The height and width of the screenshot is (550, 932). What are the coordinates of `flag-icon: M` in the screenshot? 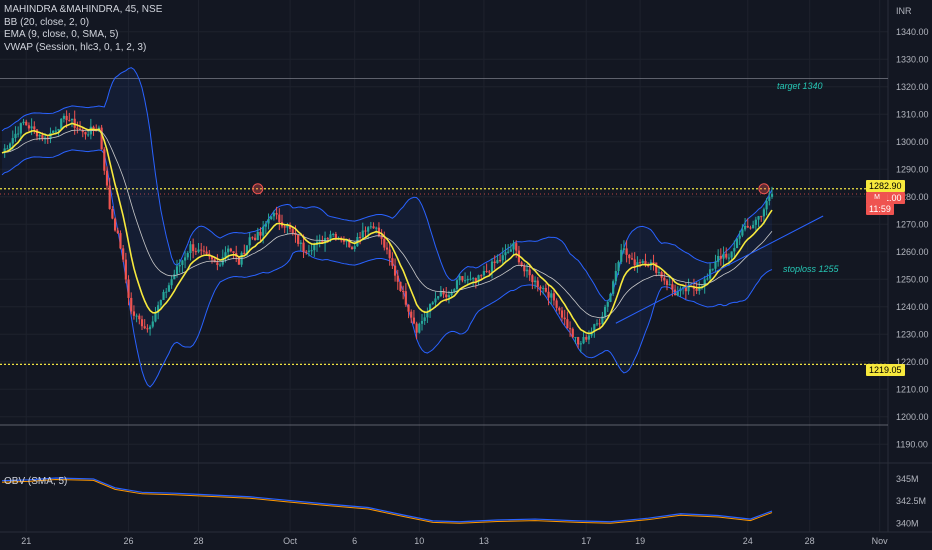 It's located at (877, 198).